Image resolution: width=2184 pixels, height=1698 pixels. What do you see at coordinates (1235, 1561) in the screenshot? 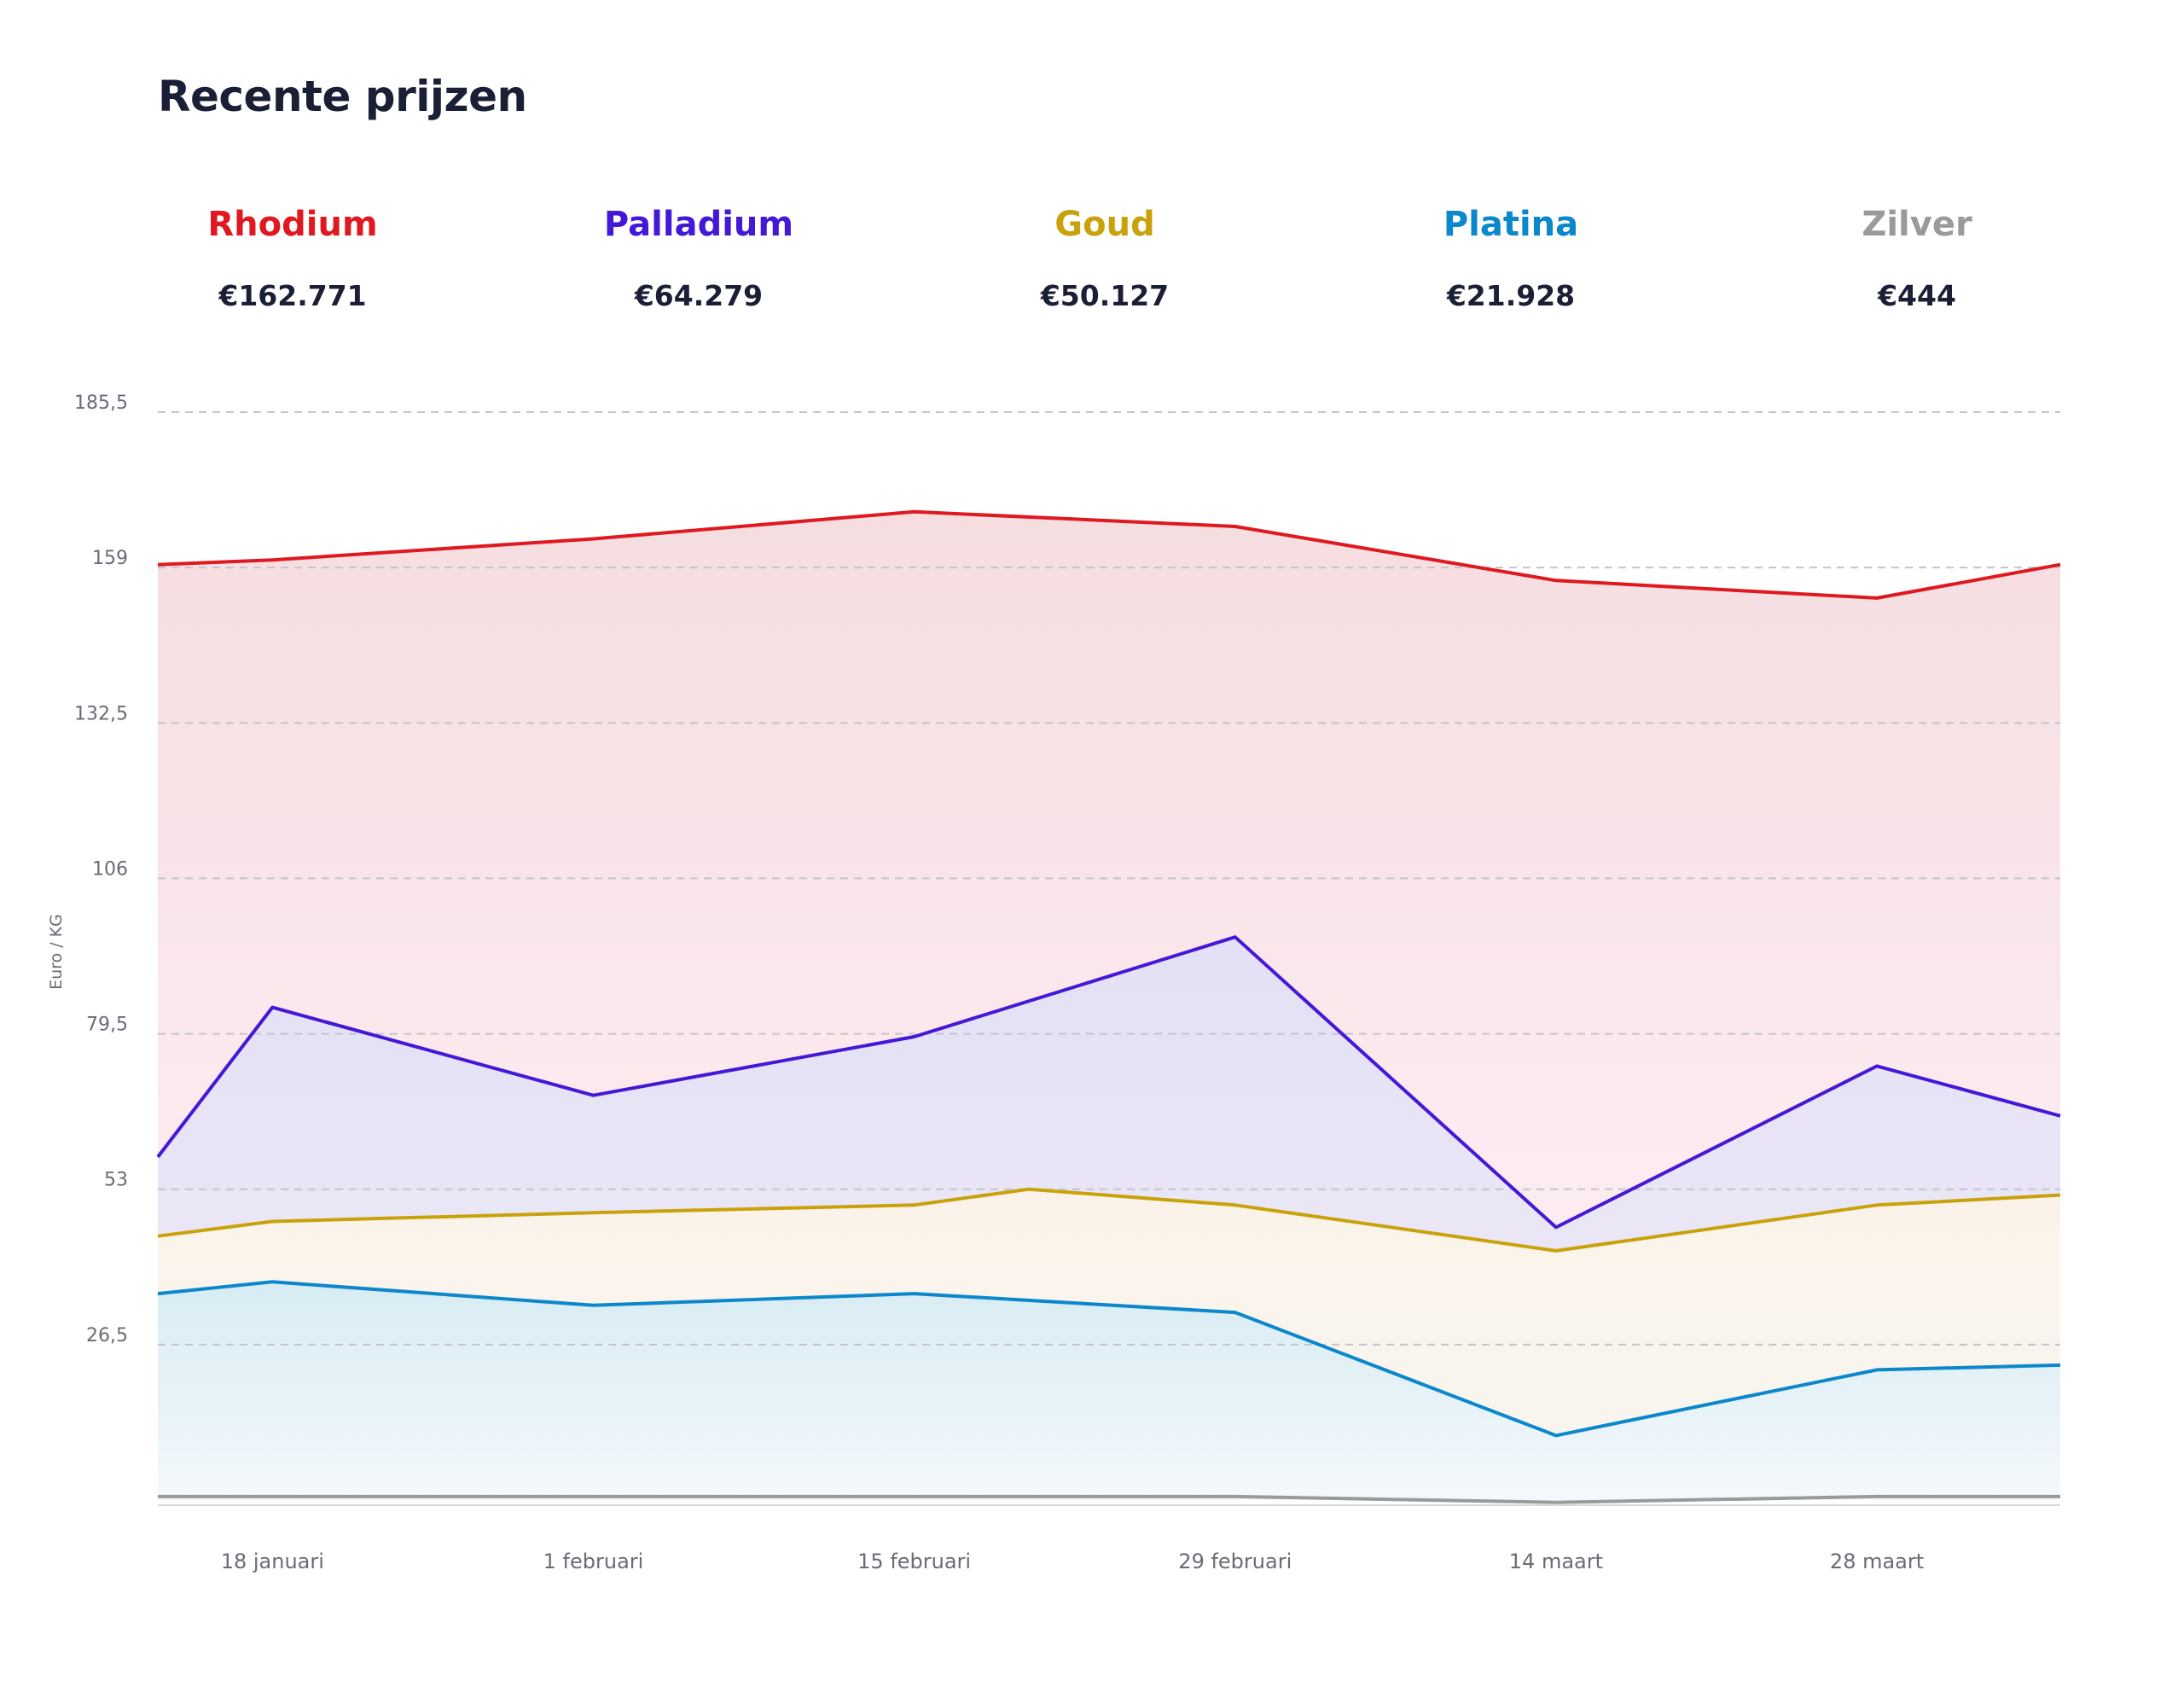
I see `x-tick-label: 29 februari` at bounding box center [1235, 1561].